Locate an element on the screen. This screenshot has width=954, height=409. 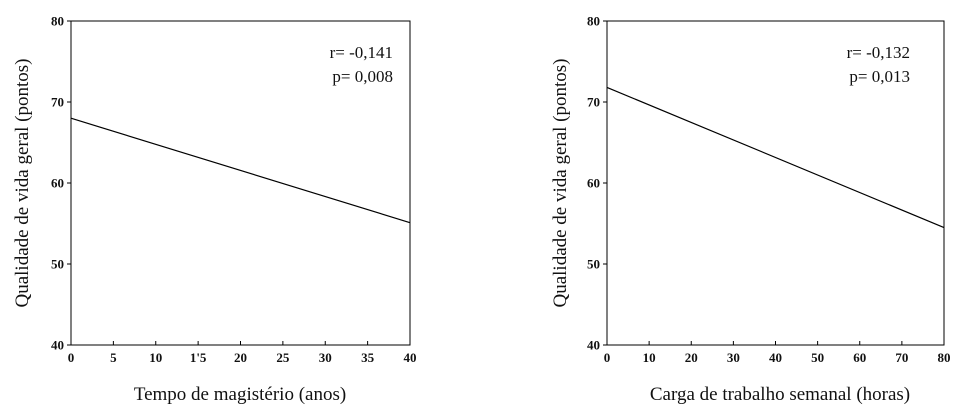
x-axis-title: Carga de trabalho semanal (horas) is located at coordinates (780, 394).